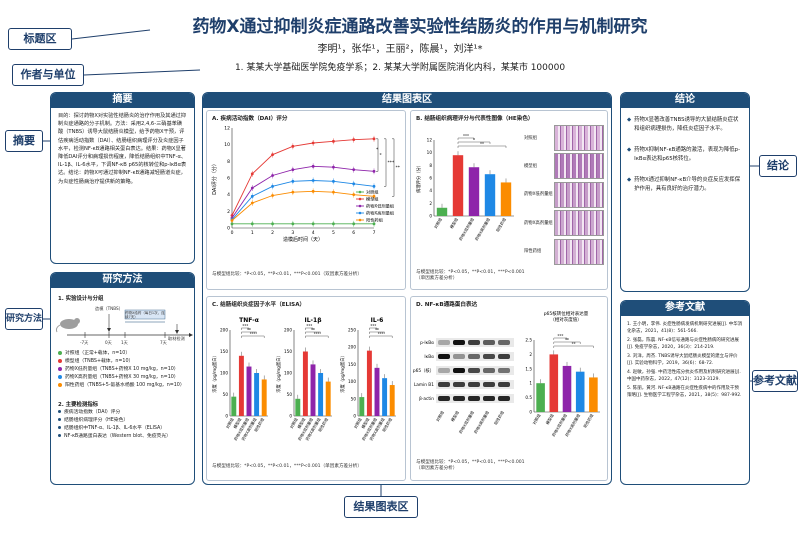  What do you see at coordinates (377, 150) in the screenshot?
I see `sig-label: *` at bounding box center [377, 150].